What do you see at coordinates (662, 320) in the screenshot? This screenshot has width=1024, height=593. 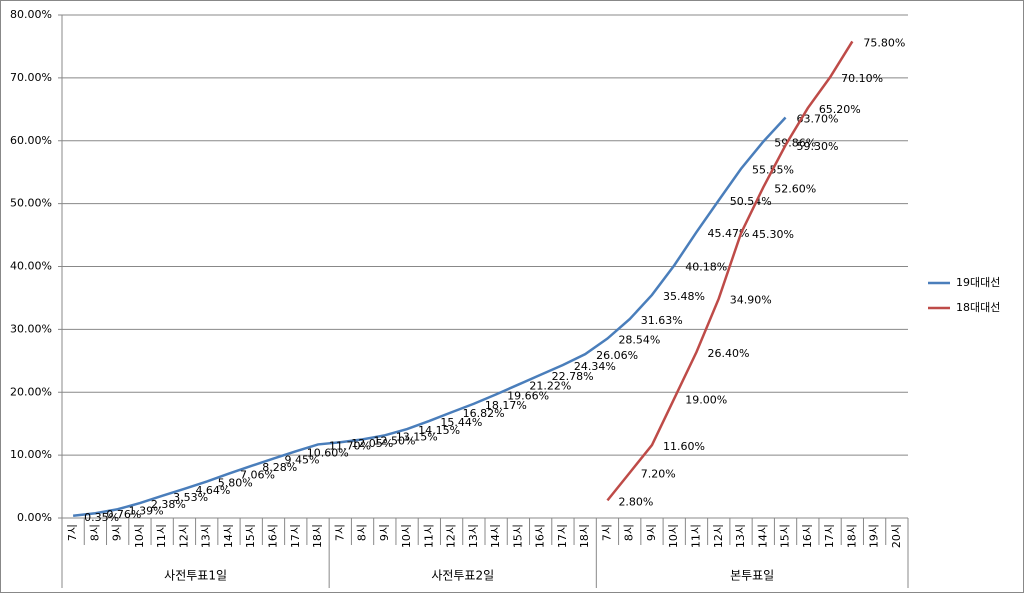 I see `data-label: 31.63%` at bounding box center [662, 320].